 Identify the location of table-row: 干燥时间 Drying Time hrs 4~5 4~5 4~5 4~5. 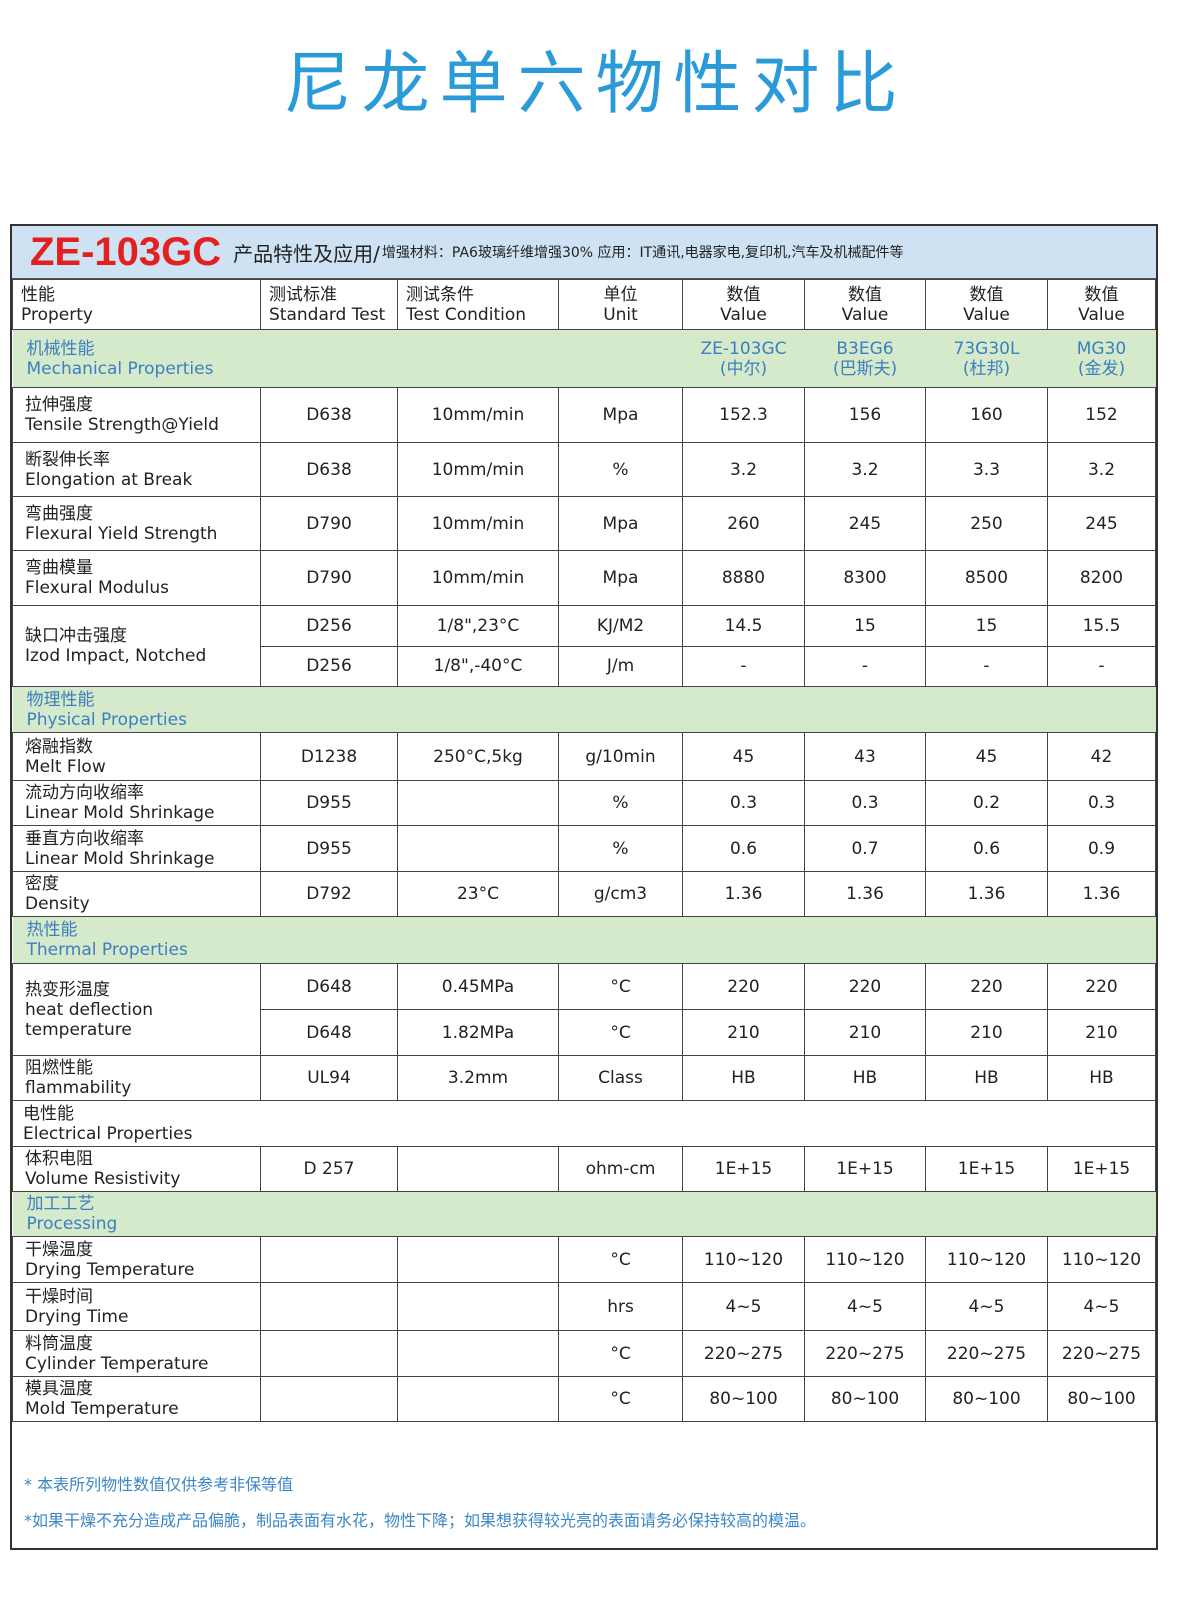
(584, 1306).